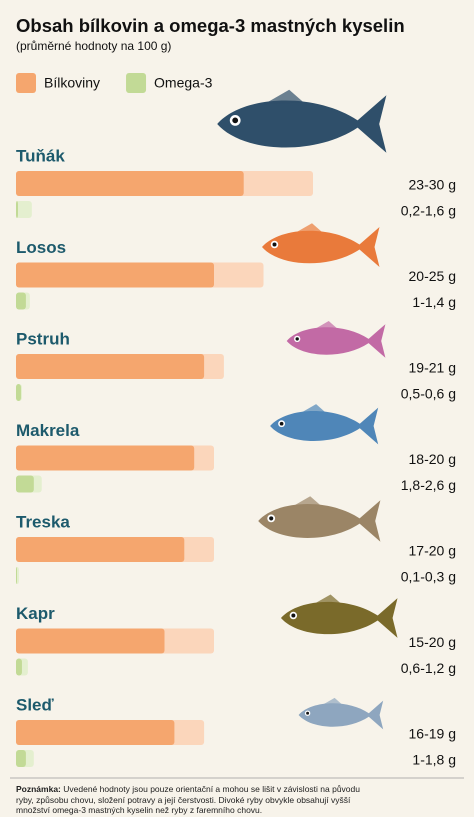  Describe the element at coordinates (43, 521) in the screenshot. I see `category-label: Treska` at that location.